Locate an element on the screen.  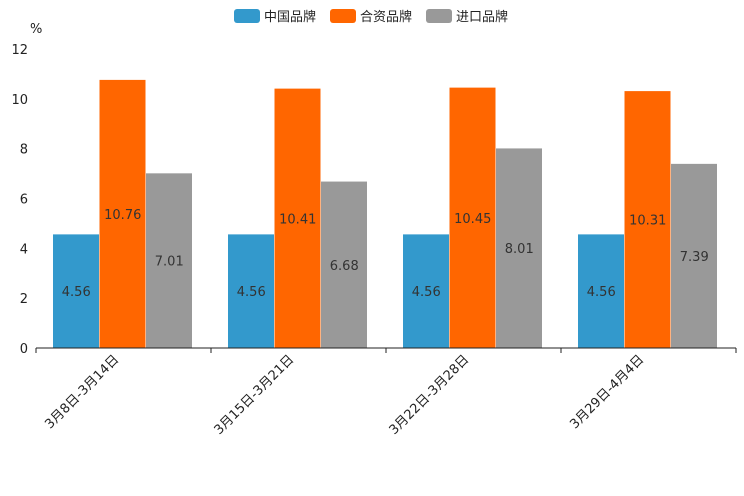
legend-label: 中国品牌 is located at coordinates (290, 17).